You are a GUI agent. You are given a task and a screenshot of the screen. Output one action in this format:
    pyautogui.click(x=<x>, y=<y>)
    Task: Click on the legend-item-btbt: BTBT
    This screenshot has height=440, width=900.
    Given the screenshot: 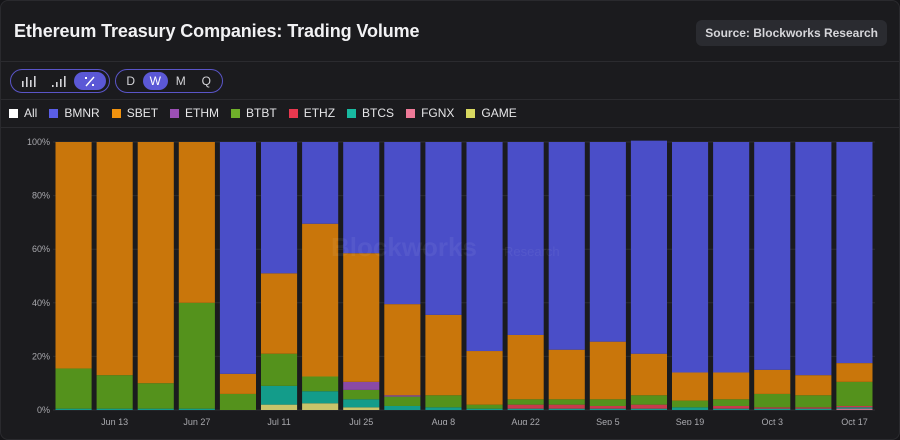 What is the action you would take?
    pyautogui.click(x=254, y=113)
    